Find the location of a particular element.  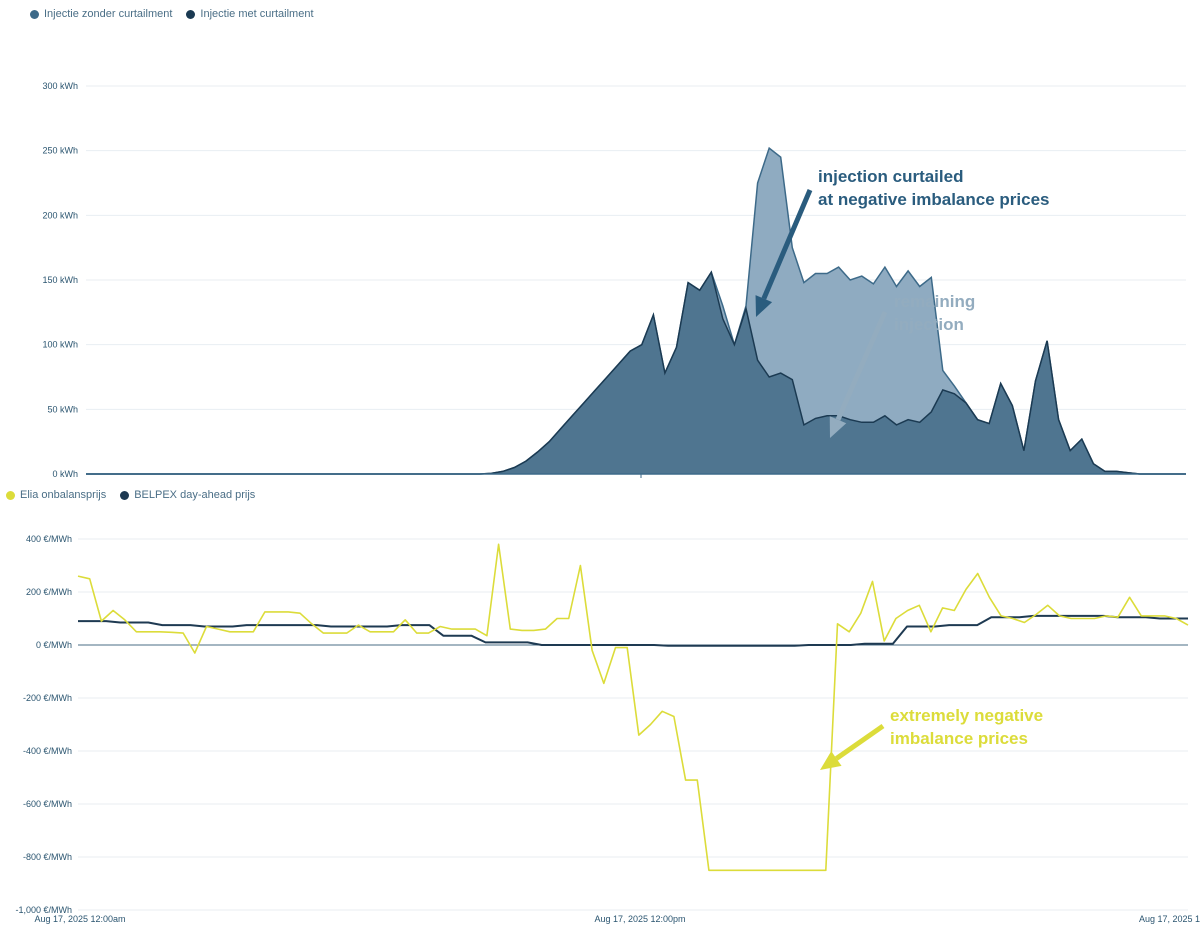

y-tick-label: -1,000 €/MWh is located at coordinates (43, 910).